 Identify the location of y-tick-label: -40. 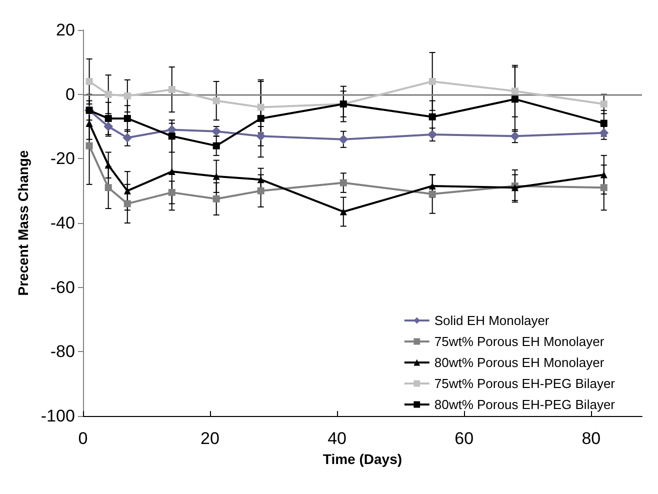
(62, 223).